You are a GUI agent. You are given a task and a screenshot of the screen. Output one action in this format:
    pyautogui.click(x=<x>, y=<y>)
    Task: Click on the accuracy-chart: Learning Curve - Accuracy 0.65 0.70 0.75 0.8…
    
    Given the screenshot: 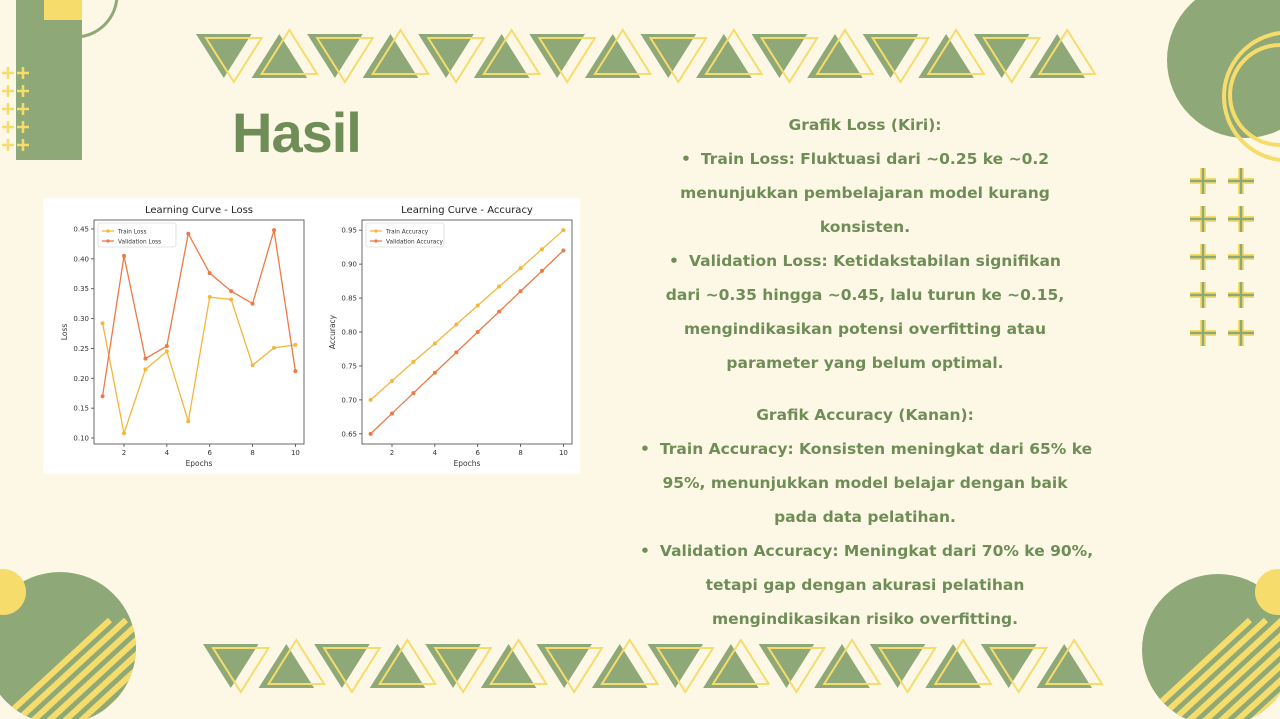 What is the action you would take?
    pyautogui.click(x=450, y=336)
    